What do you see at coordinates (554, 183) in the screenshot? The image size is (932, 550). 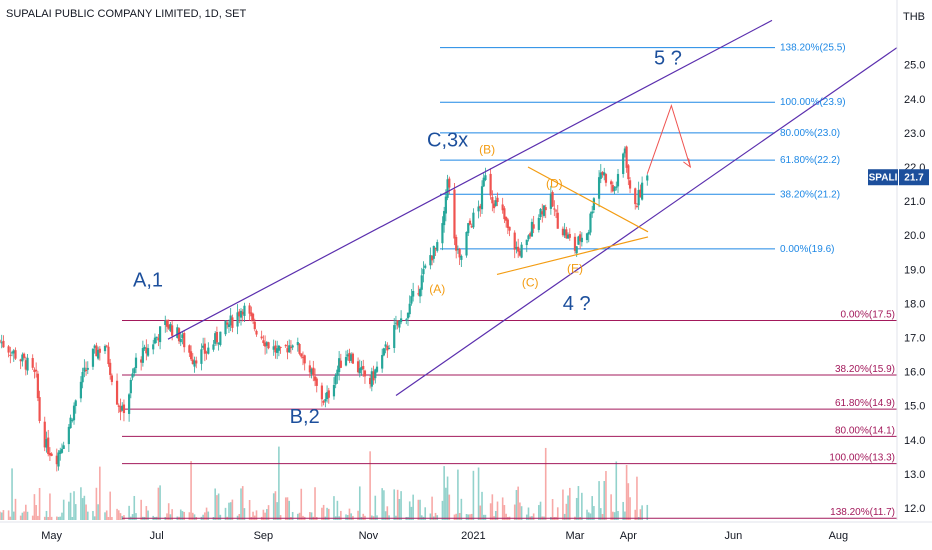 I see `triangle-wave-label: (D)` at bounding box center [554, 183].